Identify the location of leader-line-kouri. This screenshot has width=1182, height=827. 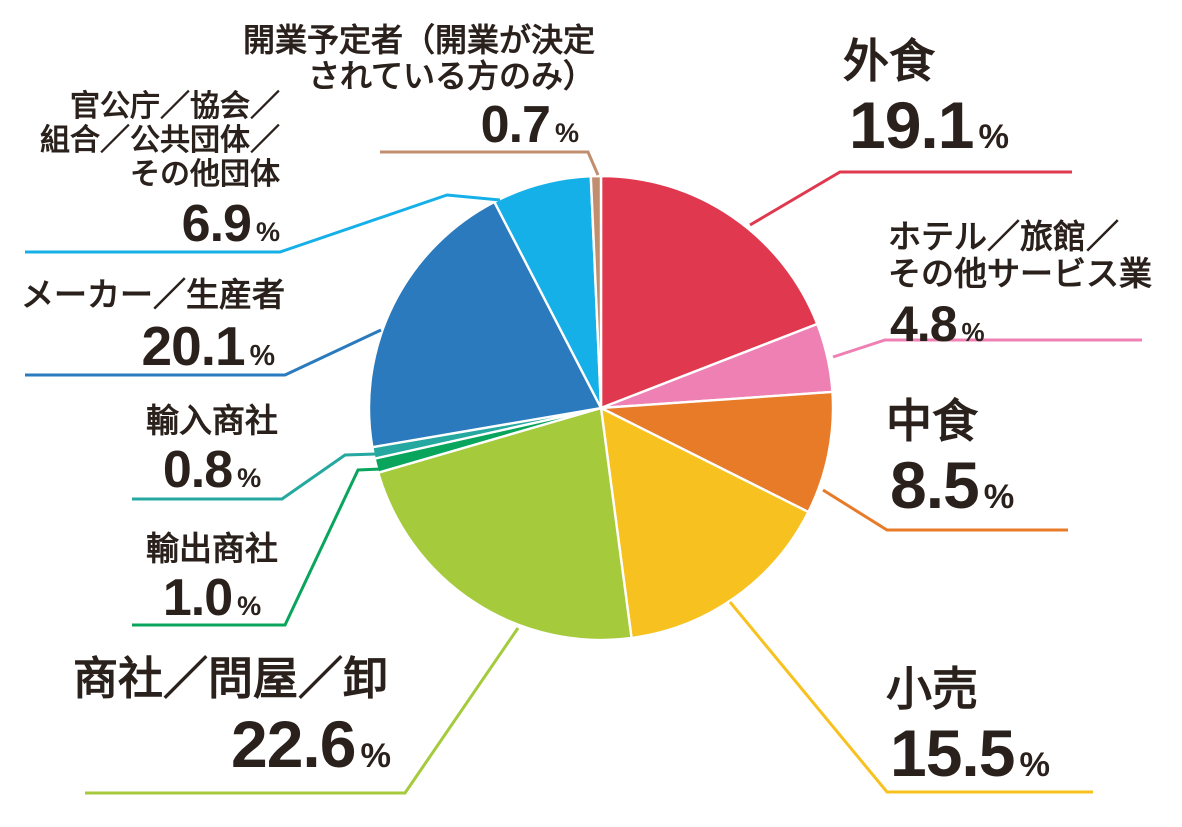
(910, 697).